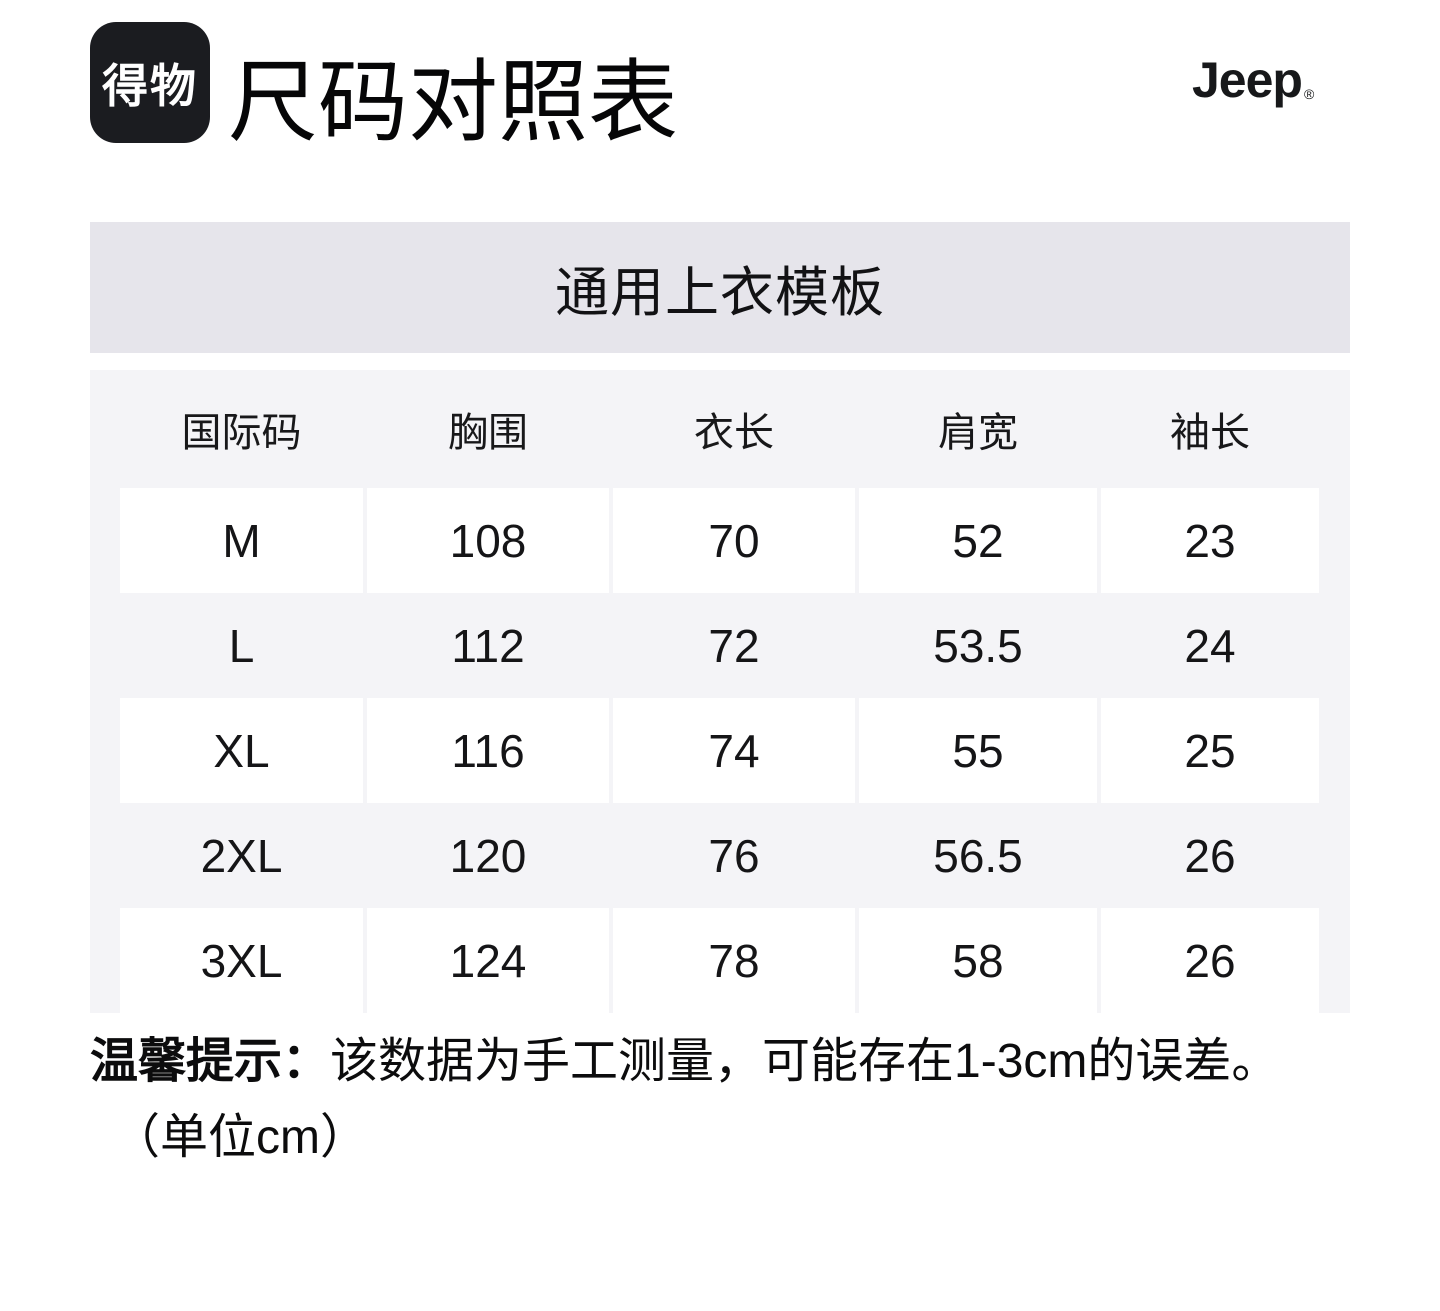 The width and height of the screenshot is (1440, 1311). I want to click on table-cell: 3XL, so click(241, 960).